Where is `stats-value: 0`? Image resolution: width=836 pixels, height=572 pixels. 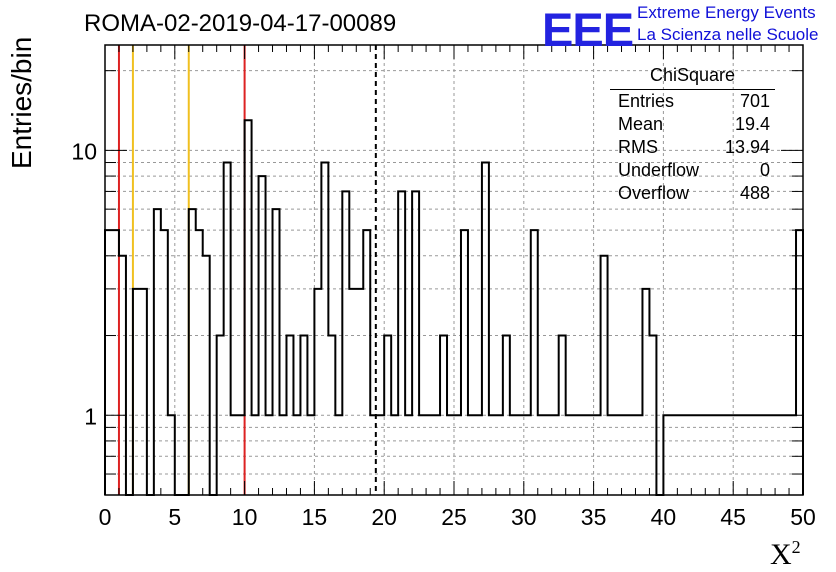 stats-value: 0 is located at coordinates (764, 170).